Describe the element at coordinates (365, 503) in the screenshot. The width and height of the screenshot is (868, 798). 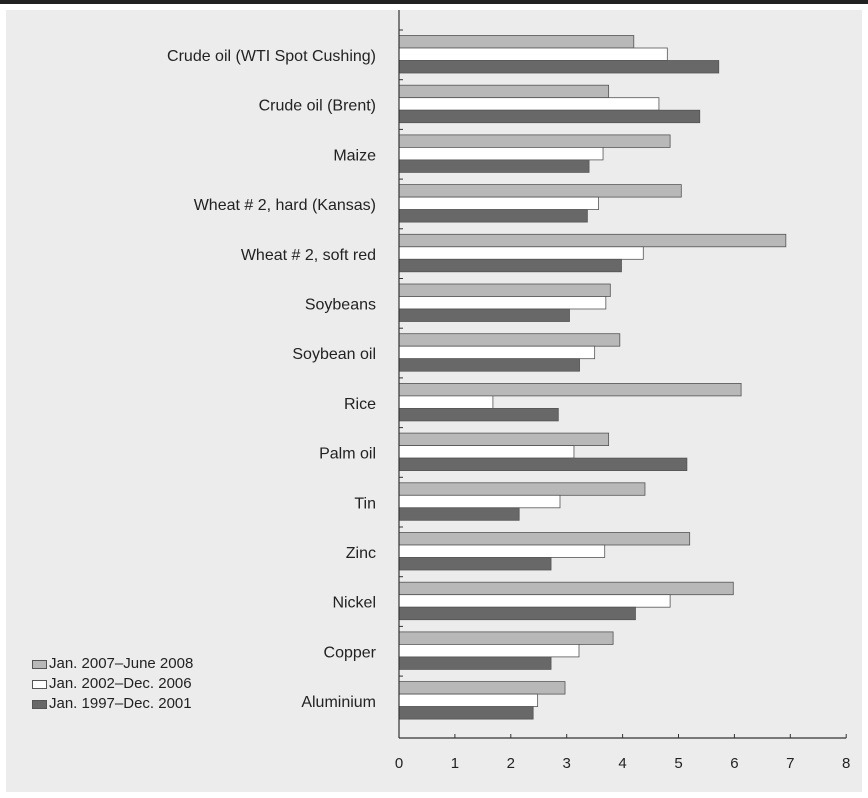
I see `category-label: Tin` at that location.